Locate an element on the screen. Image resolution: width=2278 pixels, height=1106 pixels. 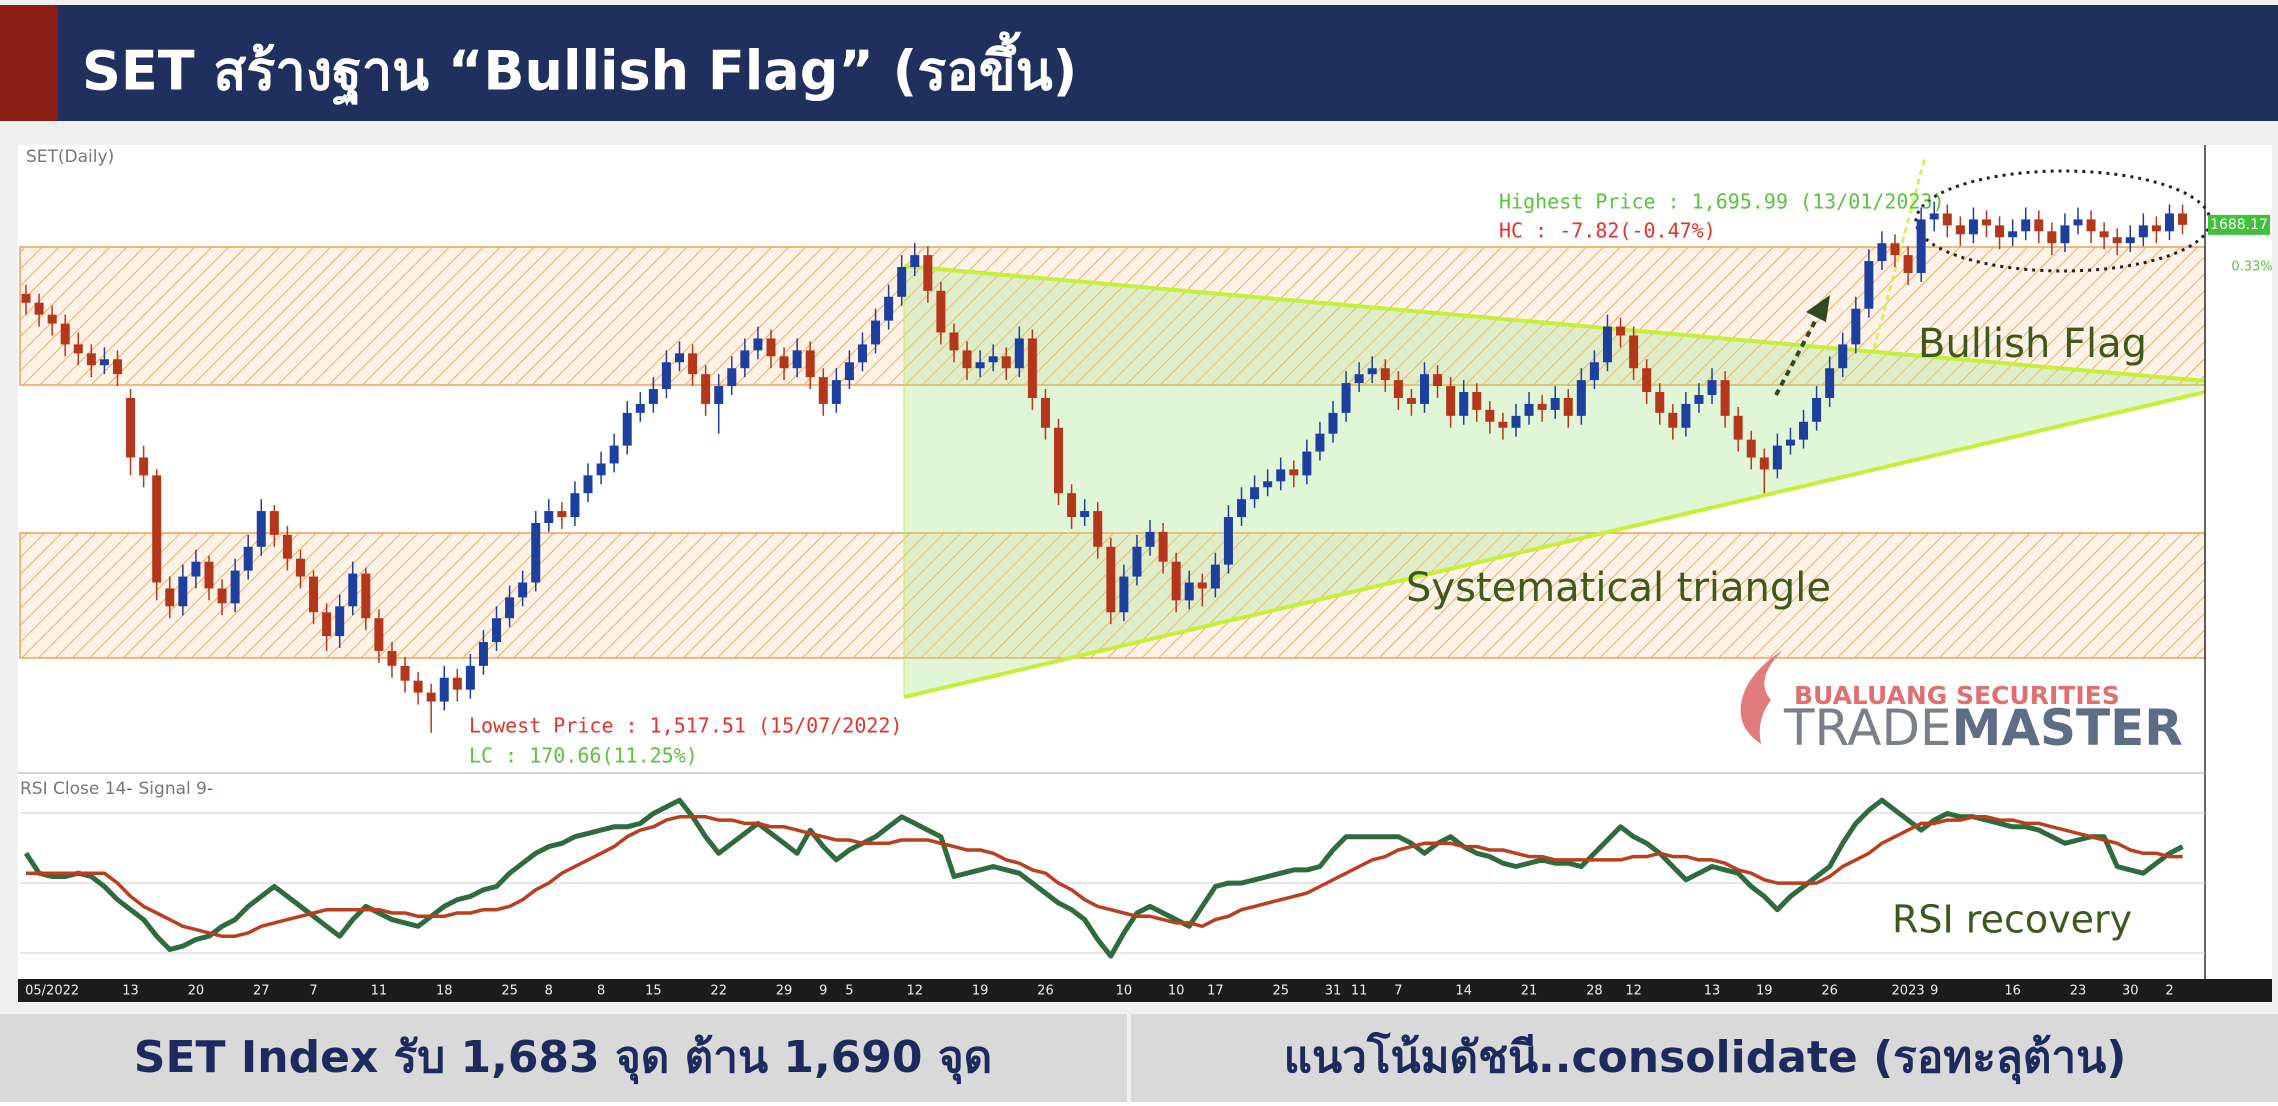
x-tick-label: 16 is located at coordinates (2012, 991).